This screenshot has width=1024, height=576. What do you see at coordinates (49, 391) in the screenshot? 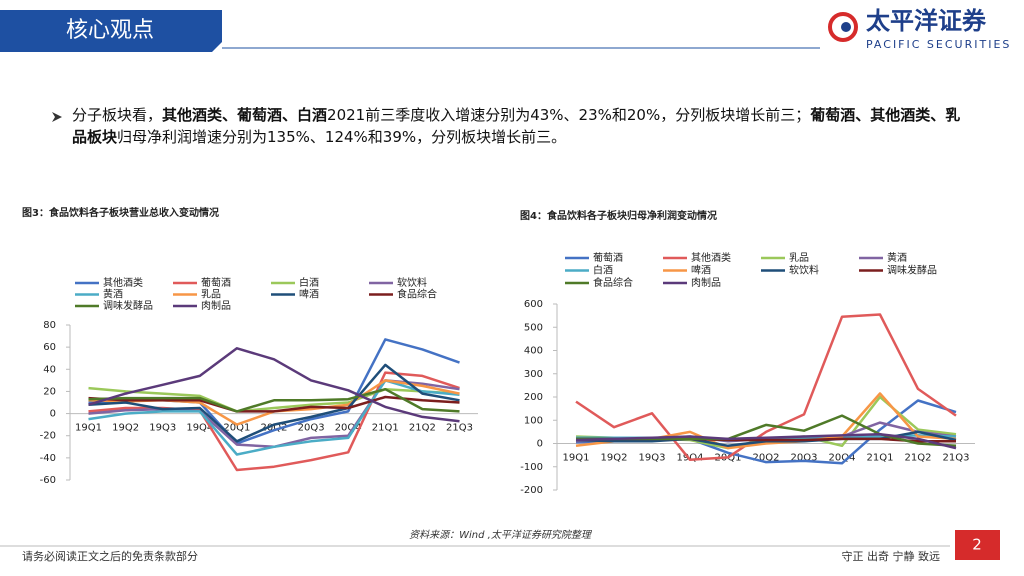
I see `y-tick-label: 20` at bounding box center [49, 391].